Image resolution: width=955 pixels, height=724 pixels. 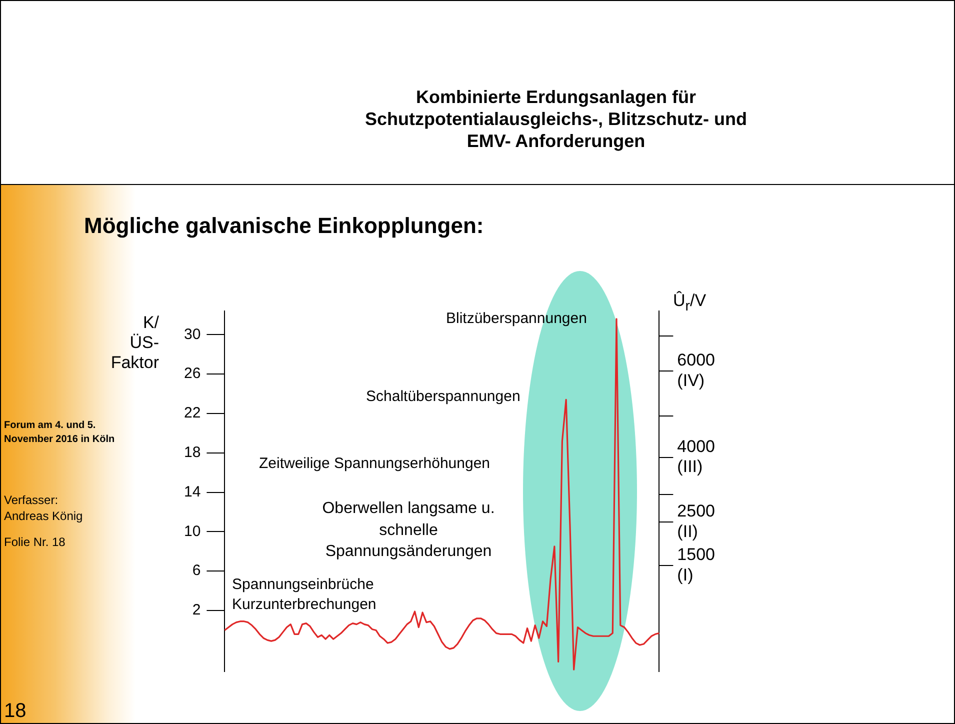 What do you see at coordinates (16, 711) in the screenshot?
I see `text: 18` at bounding box center [16, 711].